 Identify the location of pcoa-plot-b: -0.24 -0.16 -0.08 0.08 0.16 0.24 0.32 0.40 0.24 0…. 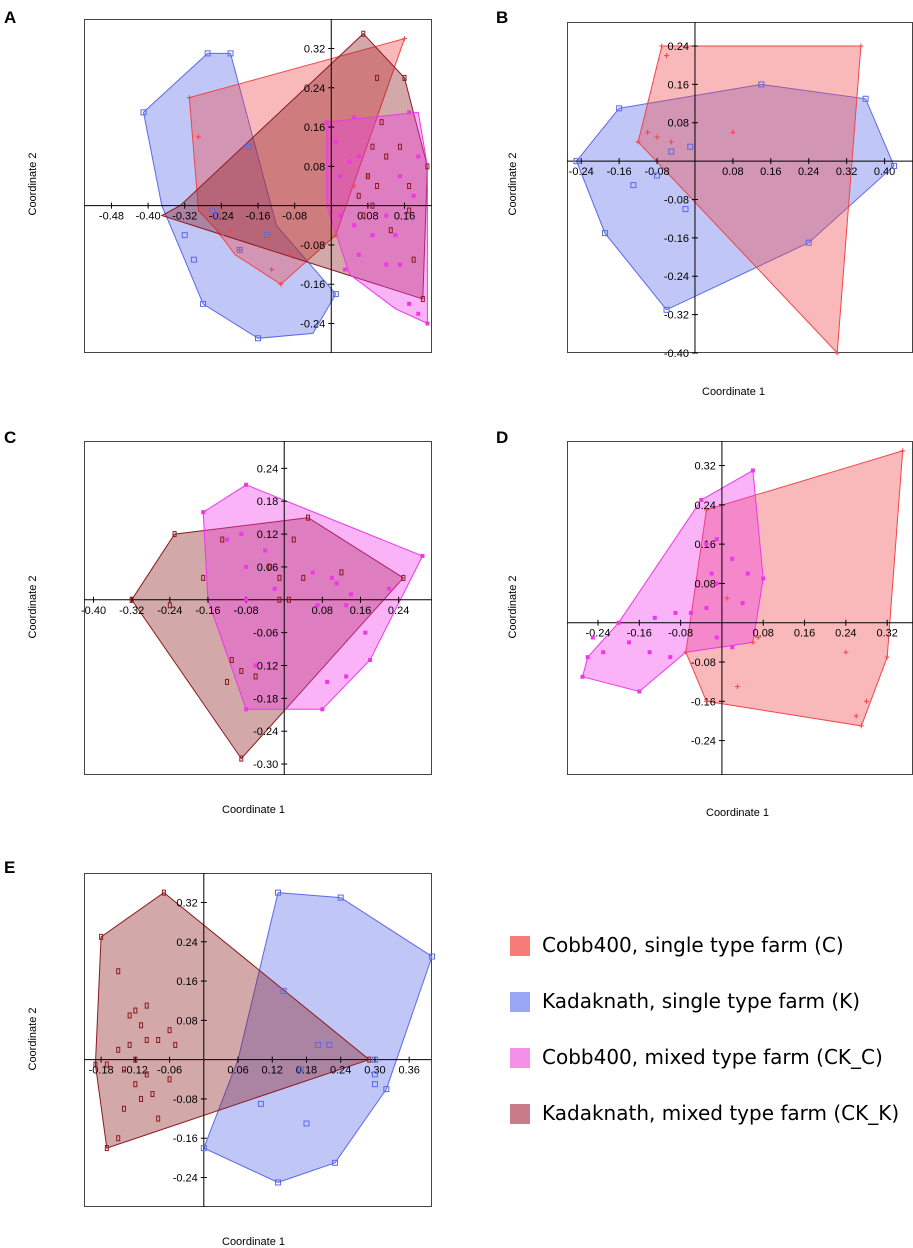
(740, 191).